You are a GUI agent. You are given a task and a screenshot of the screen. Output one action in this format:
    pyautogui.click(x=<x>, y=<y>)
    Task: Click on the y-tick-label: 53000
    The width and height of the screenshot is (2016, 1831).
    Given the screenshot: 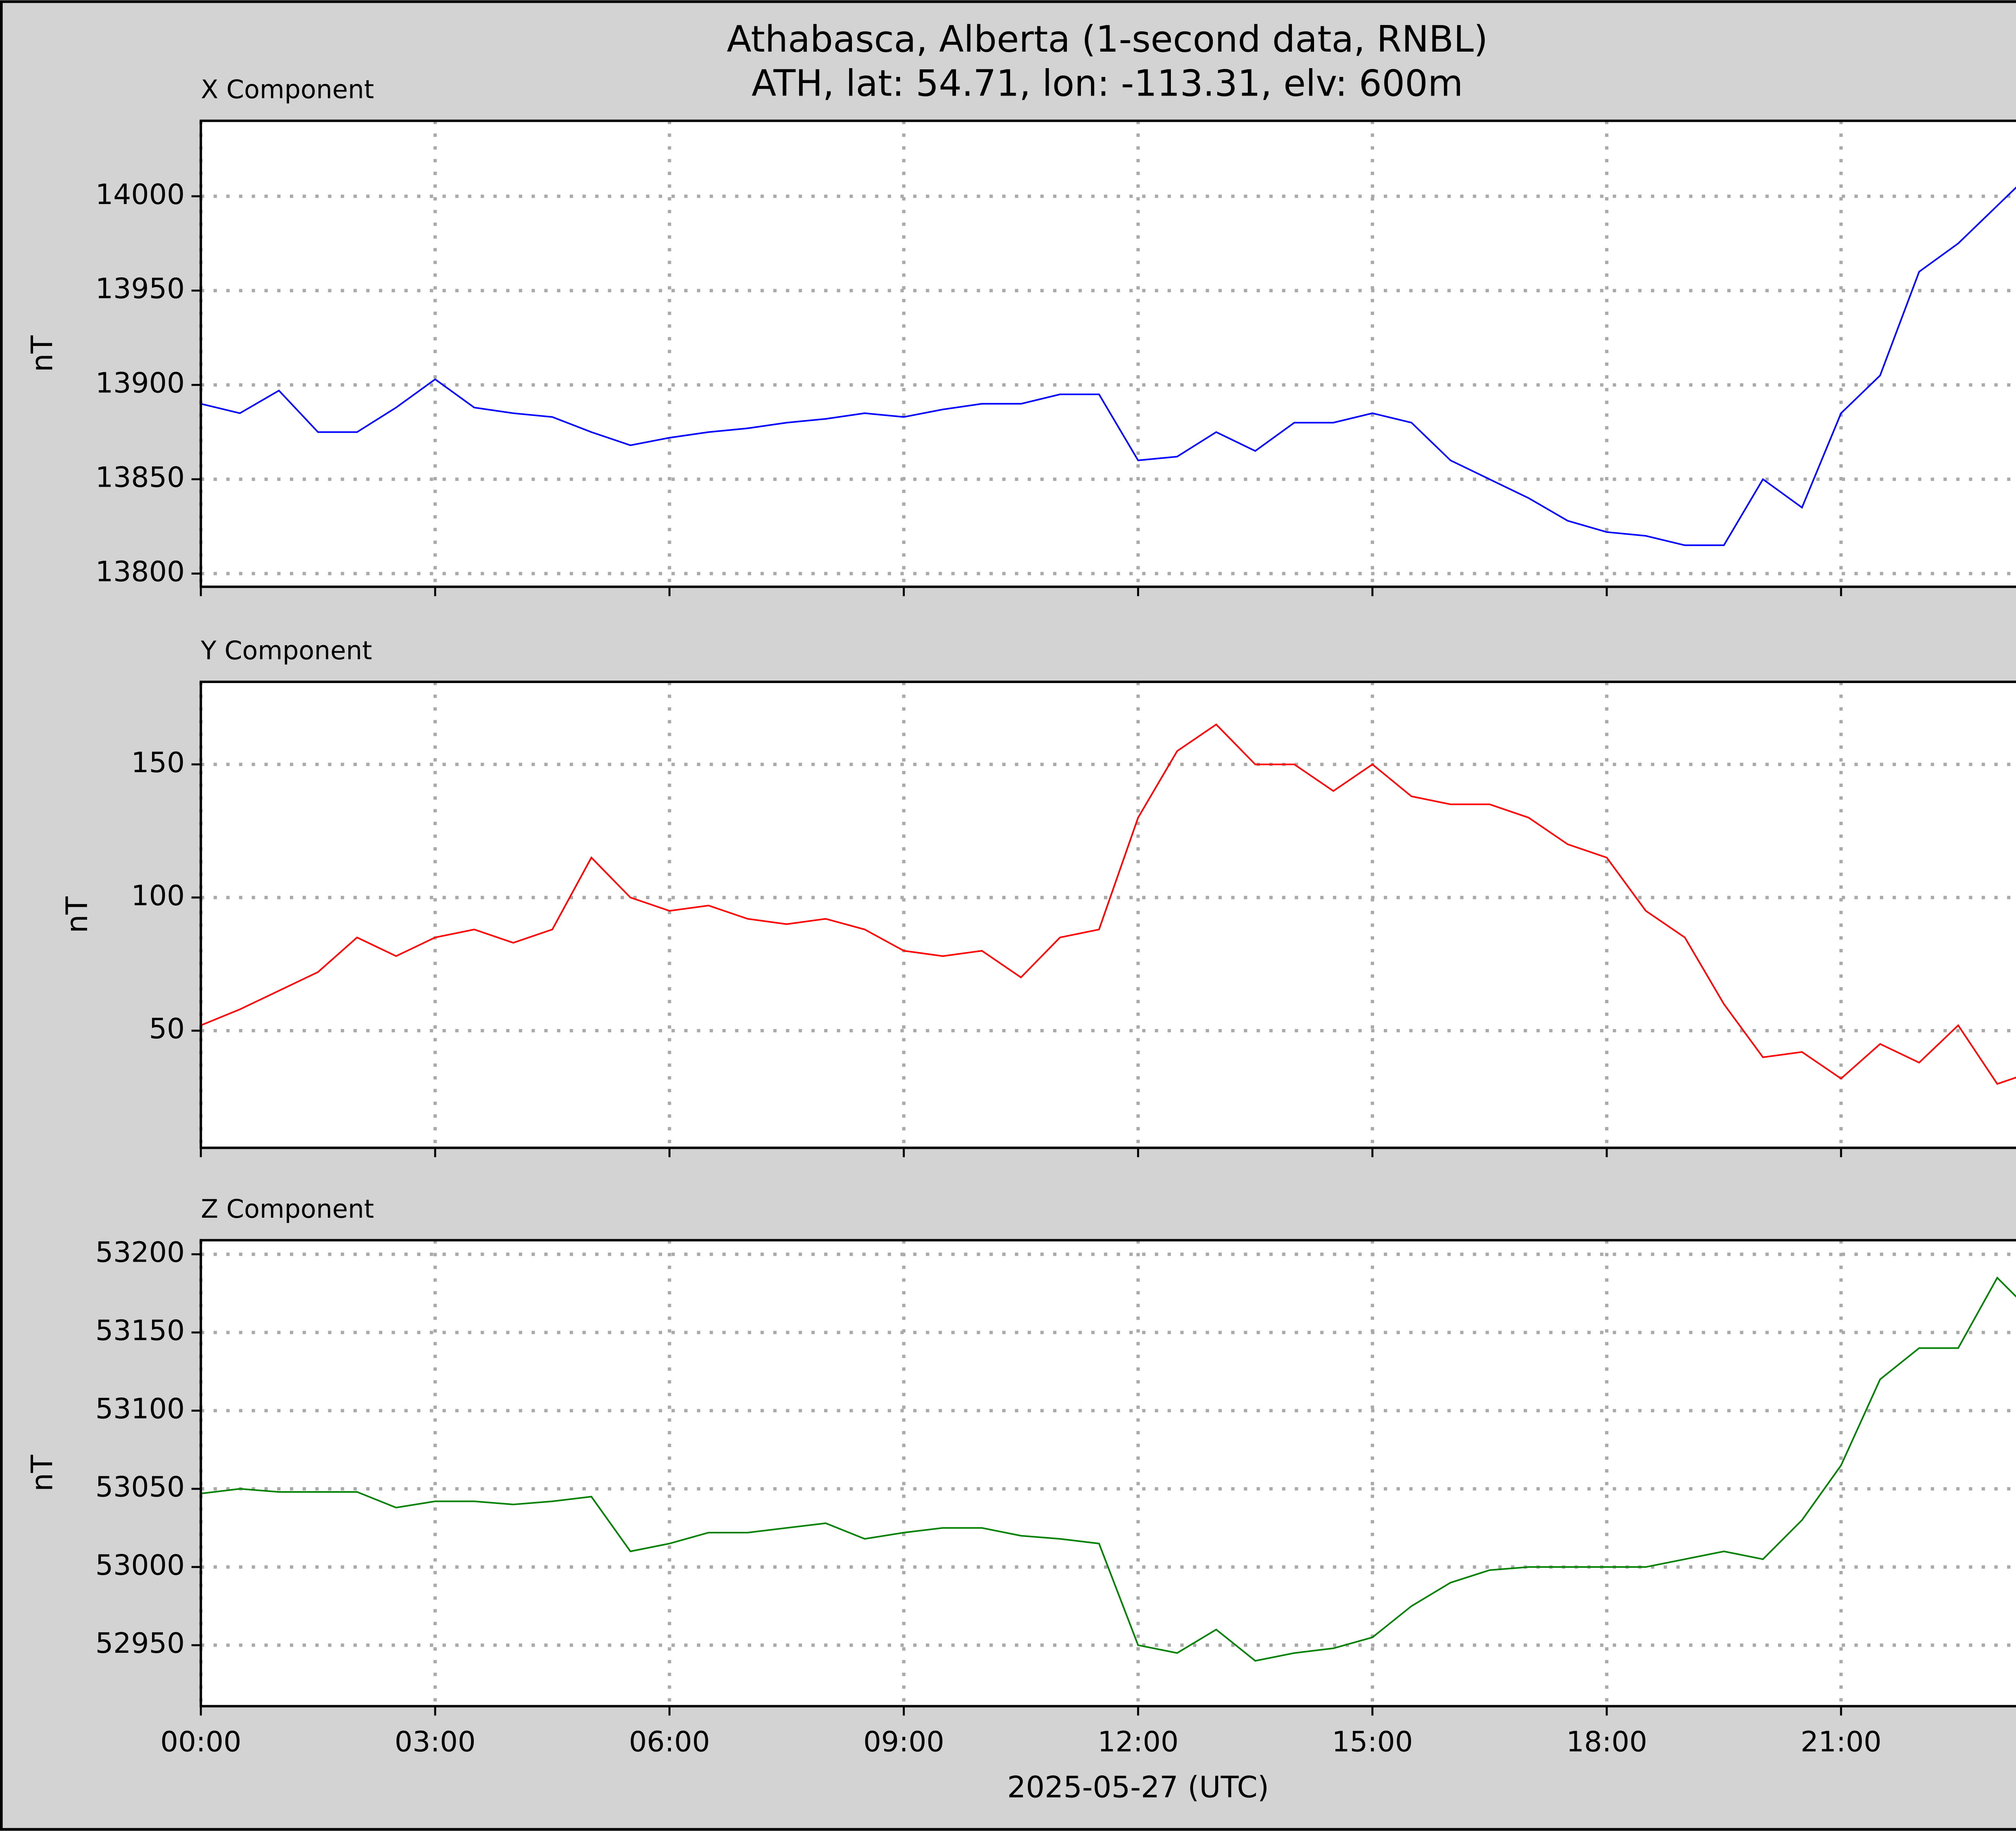 What is the action you would take?
    pyautogui.click(x=140, y=1565)
    